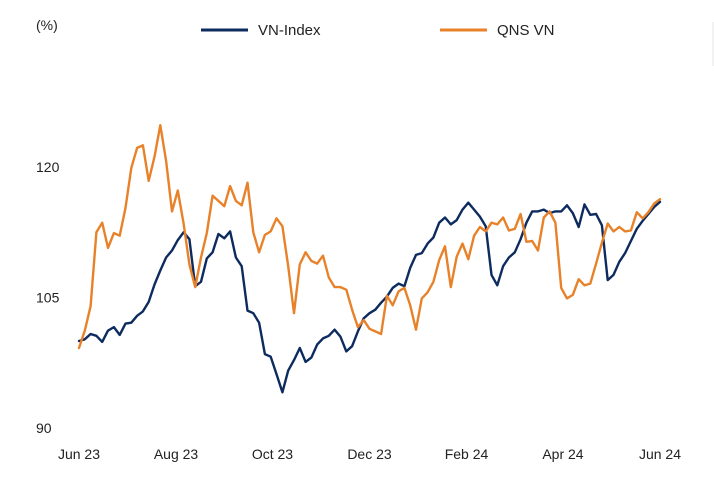 This screenshot has width=714, height=489. Describe the element at coordinates (48, 167) in the screenshot. I see `y-tick-label: 120` at that location.